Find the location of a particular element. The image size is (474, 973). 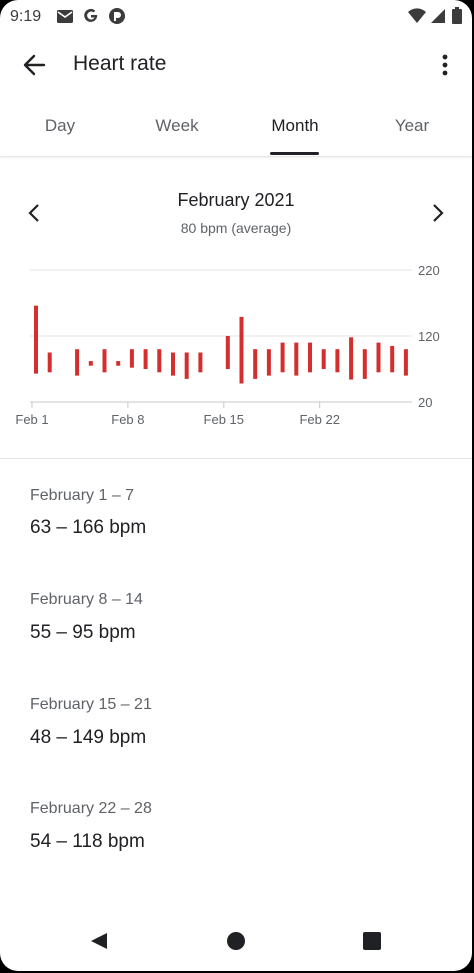

cell-signal-icon is located at coordinates (438, 18).